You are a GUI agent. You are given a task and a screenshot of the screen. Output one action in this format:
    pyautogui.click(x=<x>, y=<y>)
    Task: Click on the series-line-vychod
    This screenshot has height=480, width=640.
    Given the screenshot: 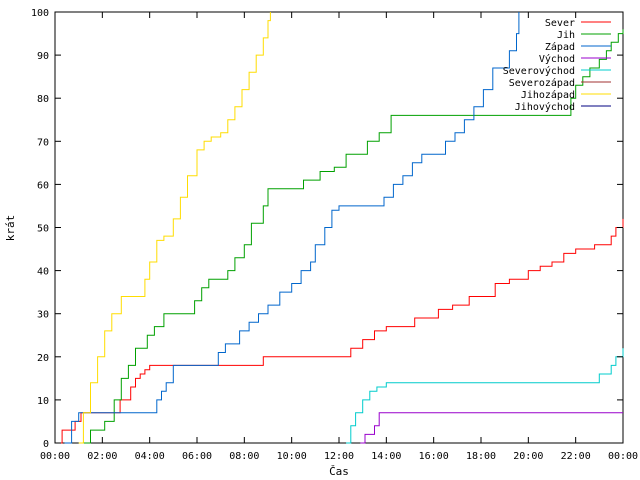 What is the action you would take?
    pyautogui.click(x=491, y=428)
    